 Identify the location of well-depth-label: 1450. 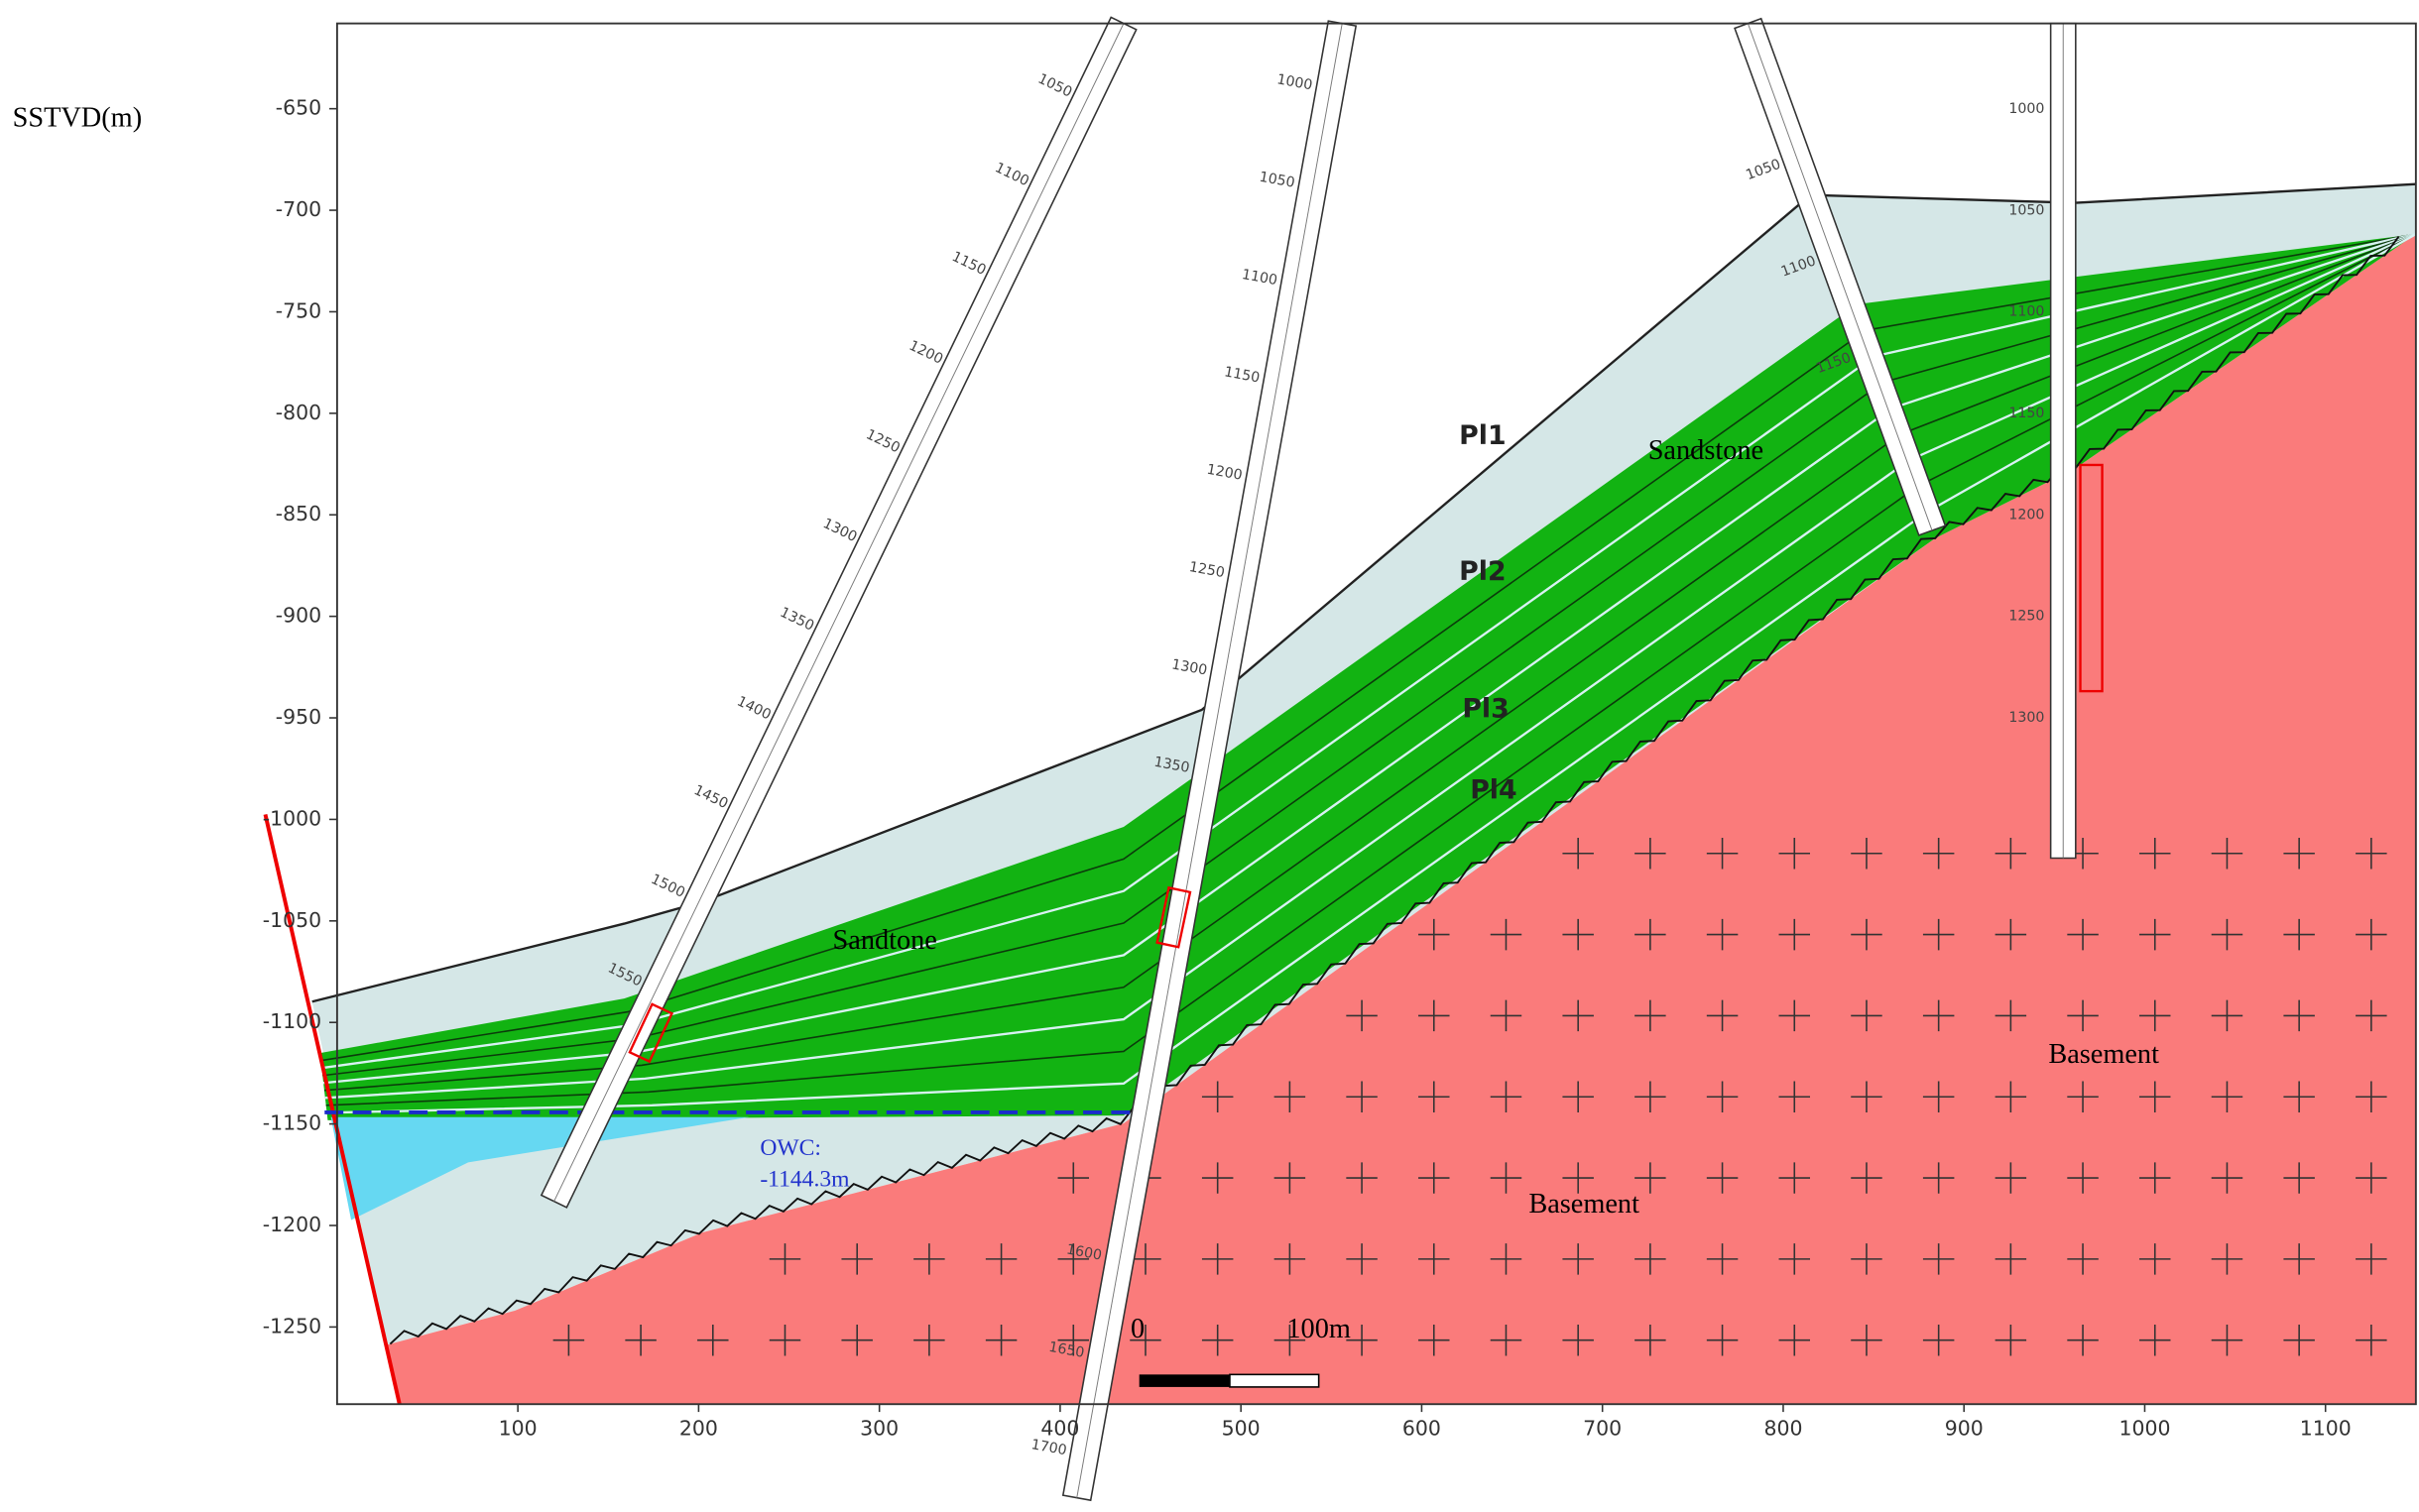
(710, 797).